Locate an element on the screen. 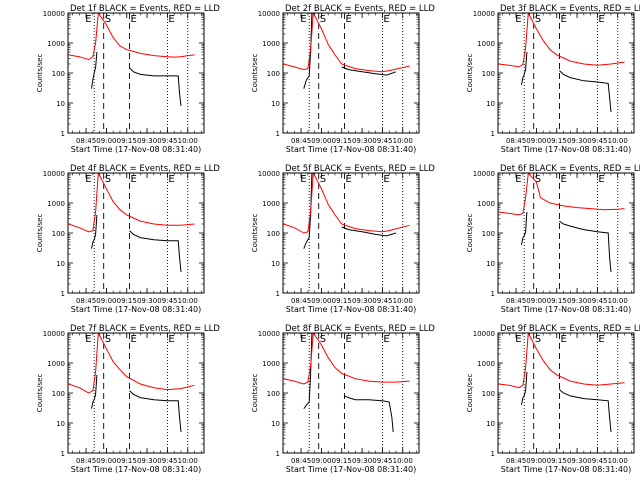  panel-title: Det 4f BLACK = Events, RED = LLD is located at coordinates (145, 169).